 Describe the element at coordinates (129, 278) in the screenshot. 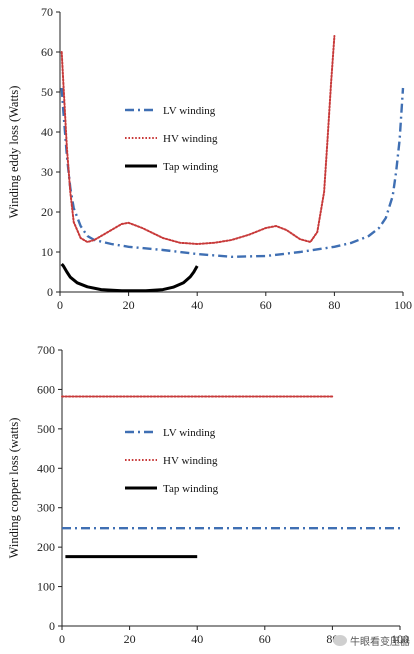

I see `series-line-tap-winding` at that location.